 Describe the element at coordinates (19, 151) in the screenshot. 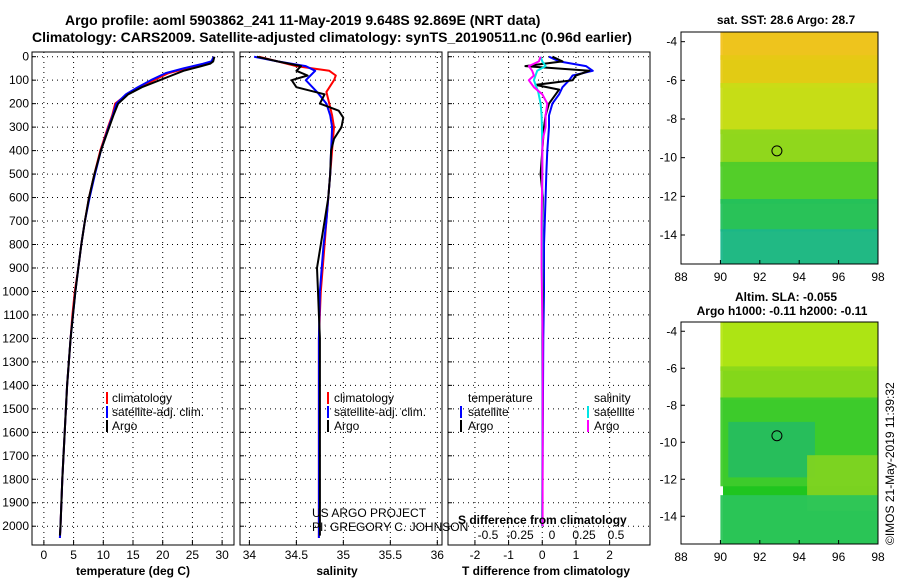

I see `depth-tick-label: 400` at that location.